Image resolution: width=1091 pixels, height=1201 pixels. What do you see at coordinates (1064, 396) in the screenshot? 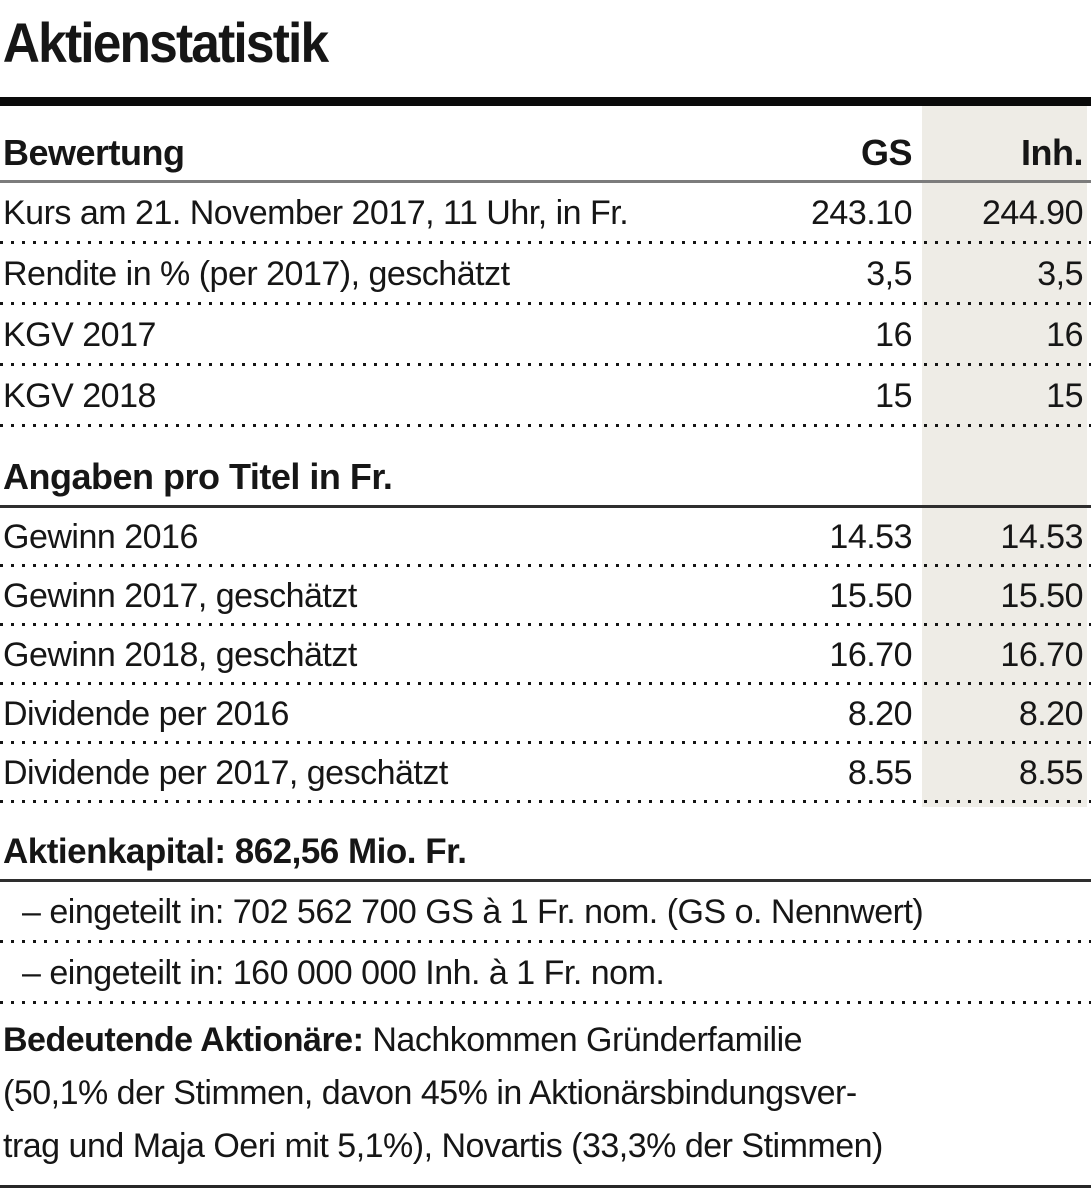
I see `inh-value: 15` at bounding box center [1064, 396].